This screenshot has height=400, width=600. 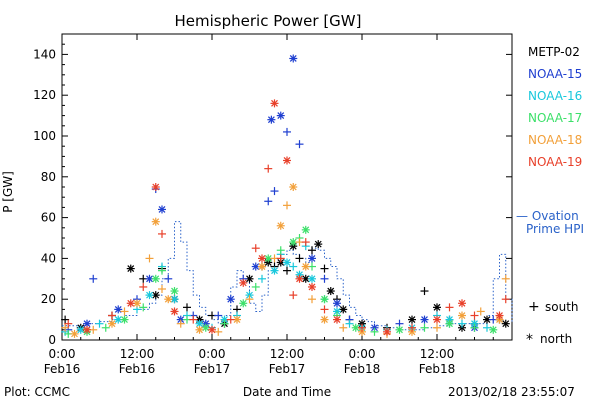 I want to click on footer-plot-source: Plot: CCMC, so click(x=37, y=392).